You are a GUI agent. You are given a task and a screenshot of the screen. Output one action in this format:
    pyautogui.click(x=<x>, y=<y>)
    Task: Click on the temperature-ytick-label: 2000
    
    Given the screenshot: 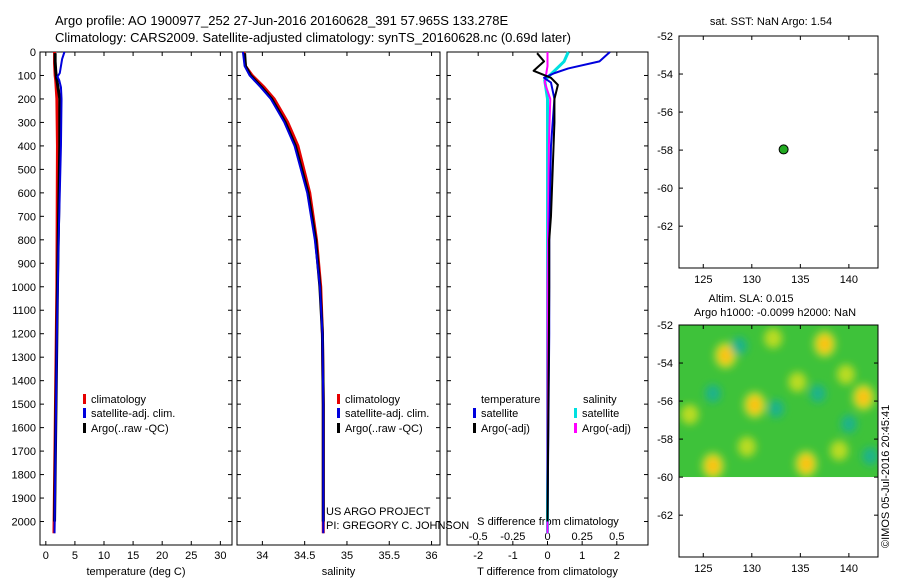 What is the action you would take?
    pyautogui.click(x=24, y=523)
    